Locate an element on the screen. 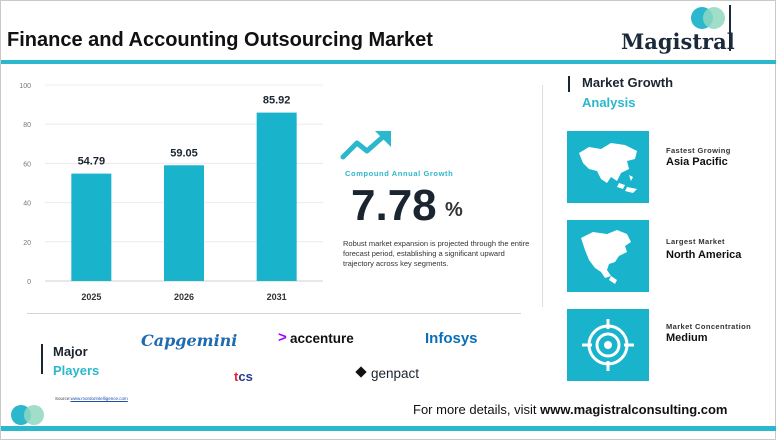 This screenshot has height=440, width=776. title-underline is located at coordinates (388, 62).